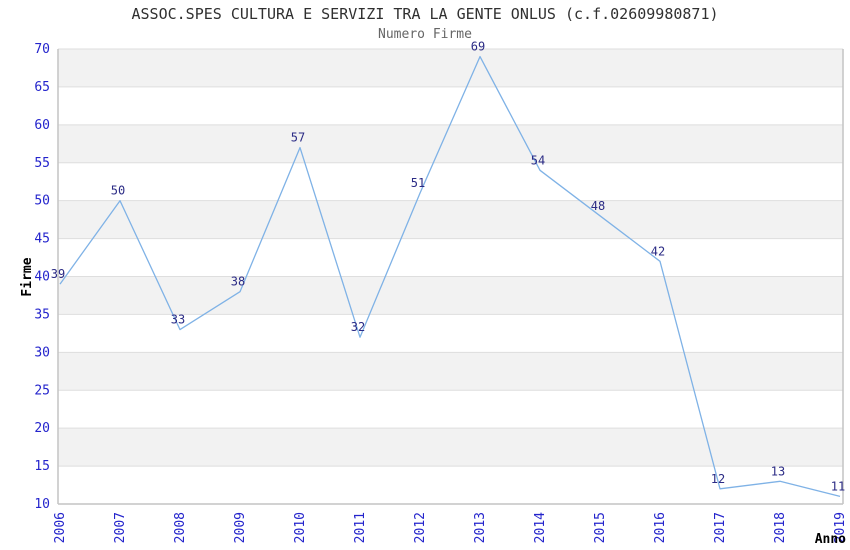 This screenshot has width=850, height=550. What do you see at coordinates (238, 282) in the screenshot?
I see `data-point-label: 38` at bounding box center [238, 282].